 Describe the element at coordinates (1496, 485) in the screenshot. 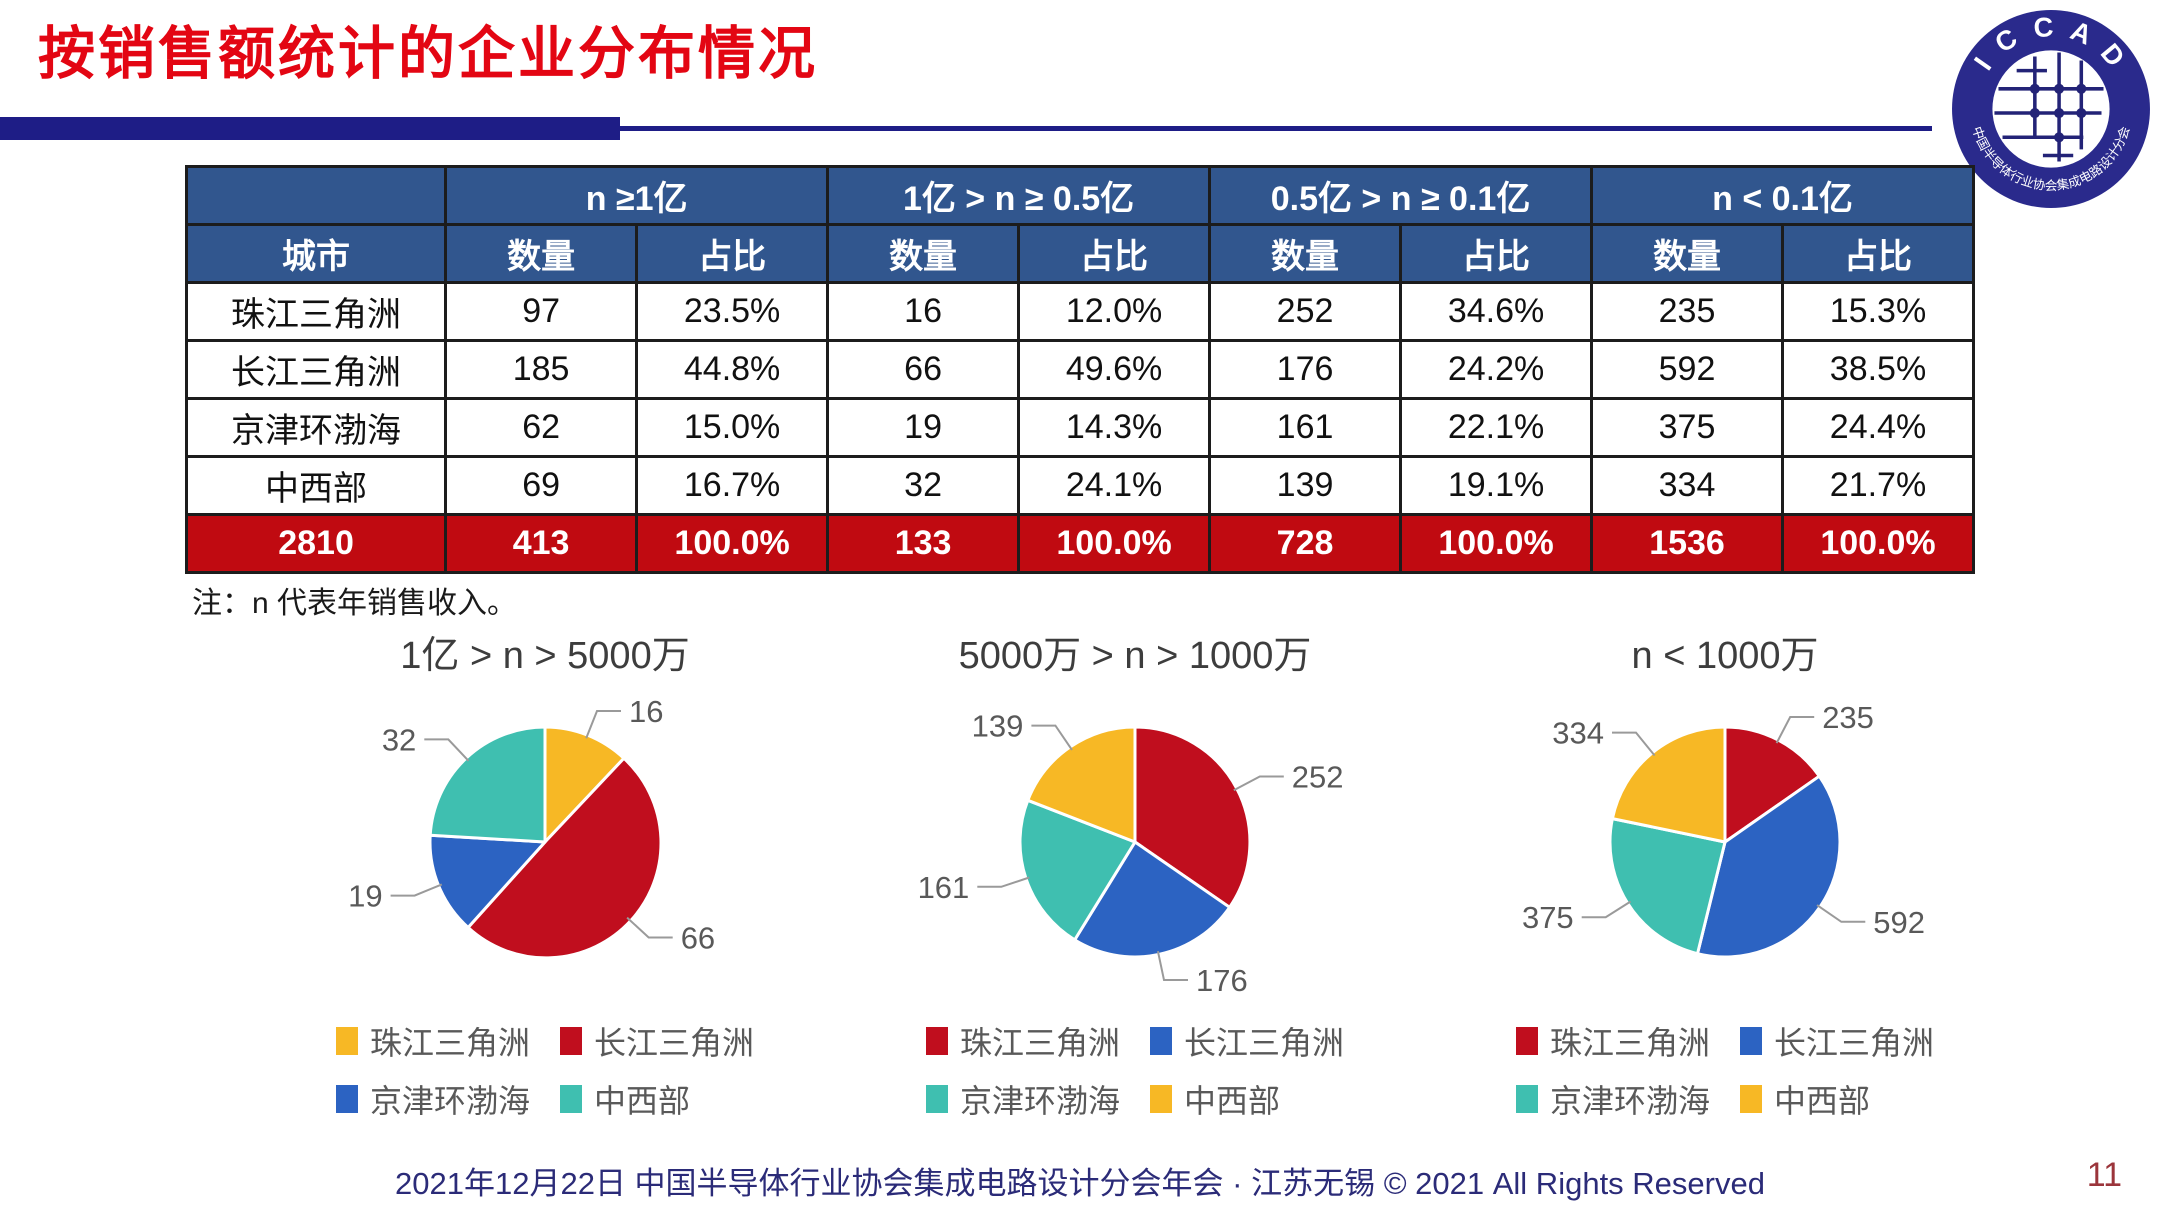

I see `value-cell: 19.1%` at that location.